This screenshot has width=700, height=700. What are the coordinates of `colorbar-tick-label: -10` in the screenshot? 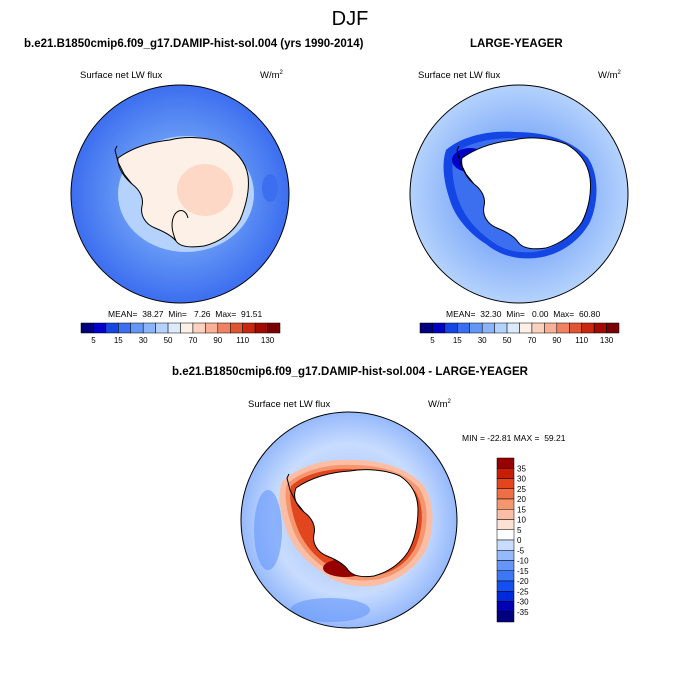 It's located at (523, 561).